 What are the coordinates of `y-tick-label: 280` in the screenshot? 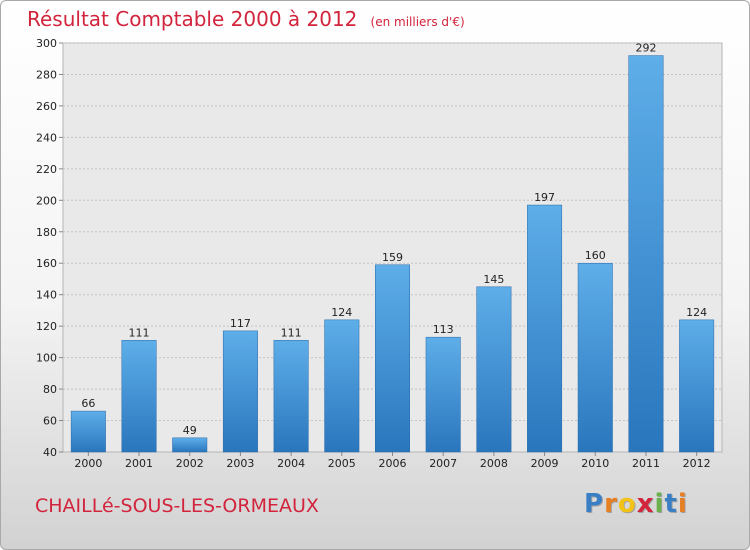 It's located at (46, 74).